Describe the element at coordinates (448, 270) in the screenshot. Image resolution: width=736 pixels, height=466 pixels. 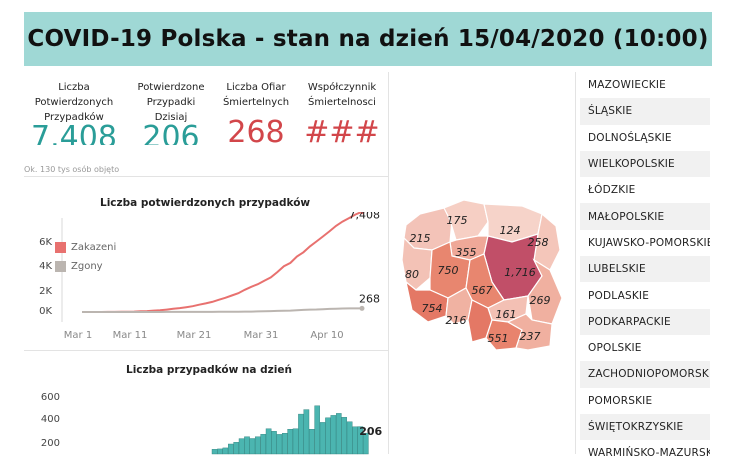
I see `map-label: 750` at that location.